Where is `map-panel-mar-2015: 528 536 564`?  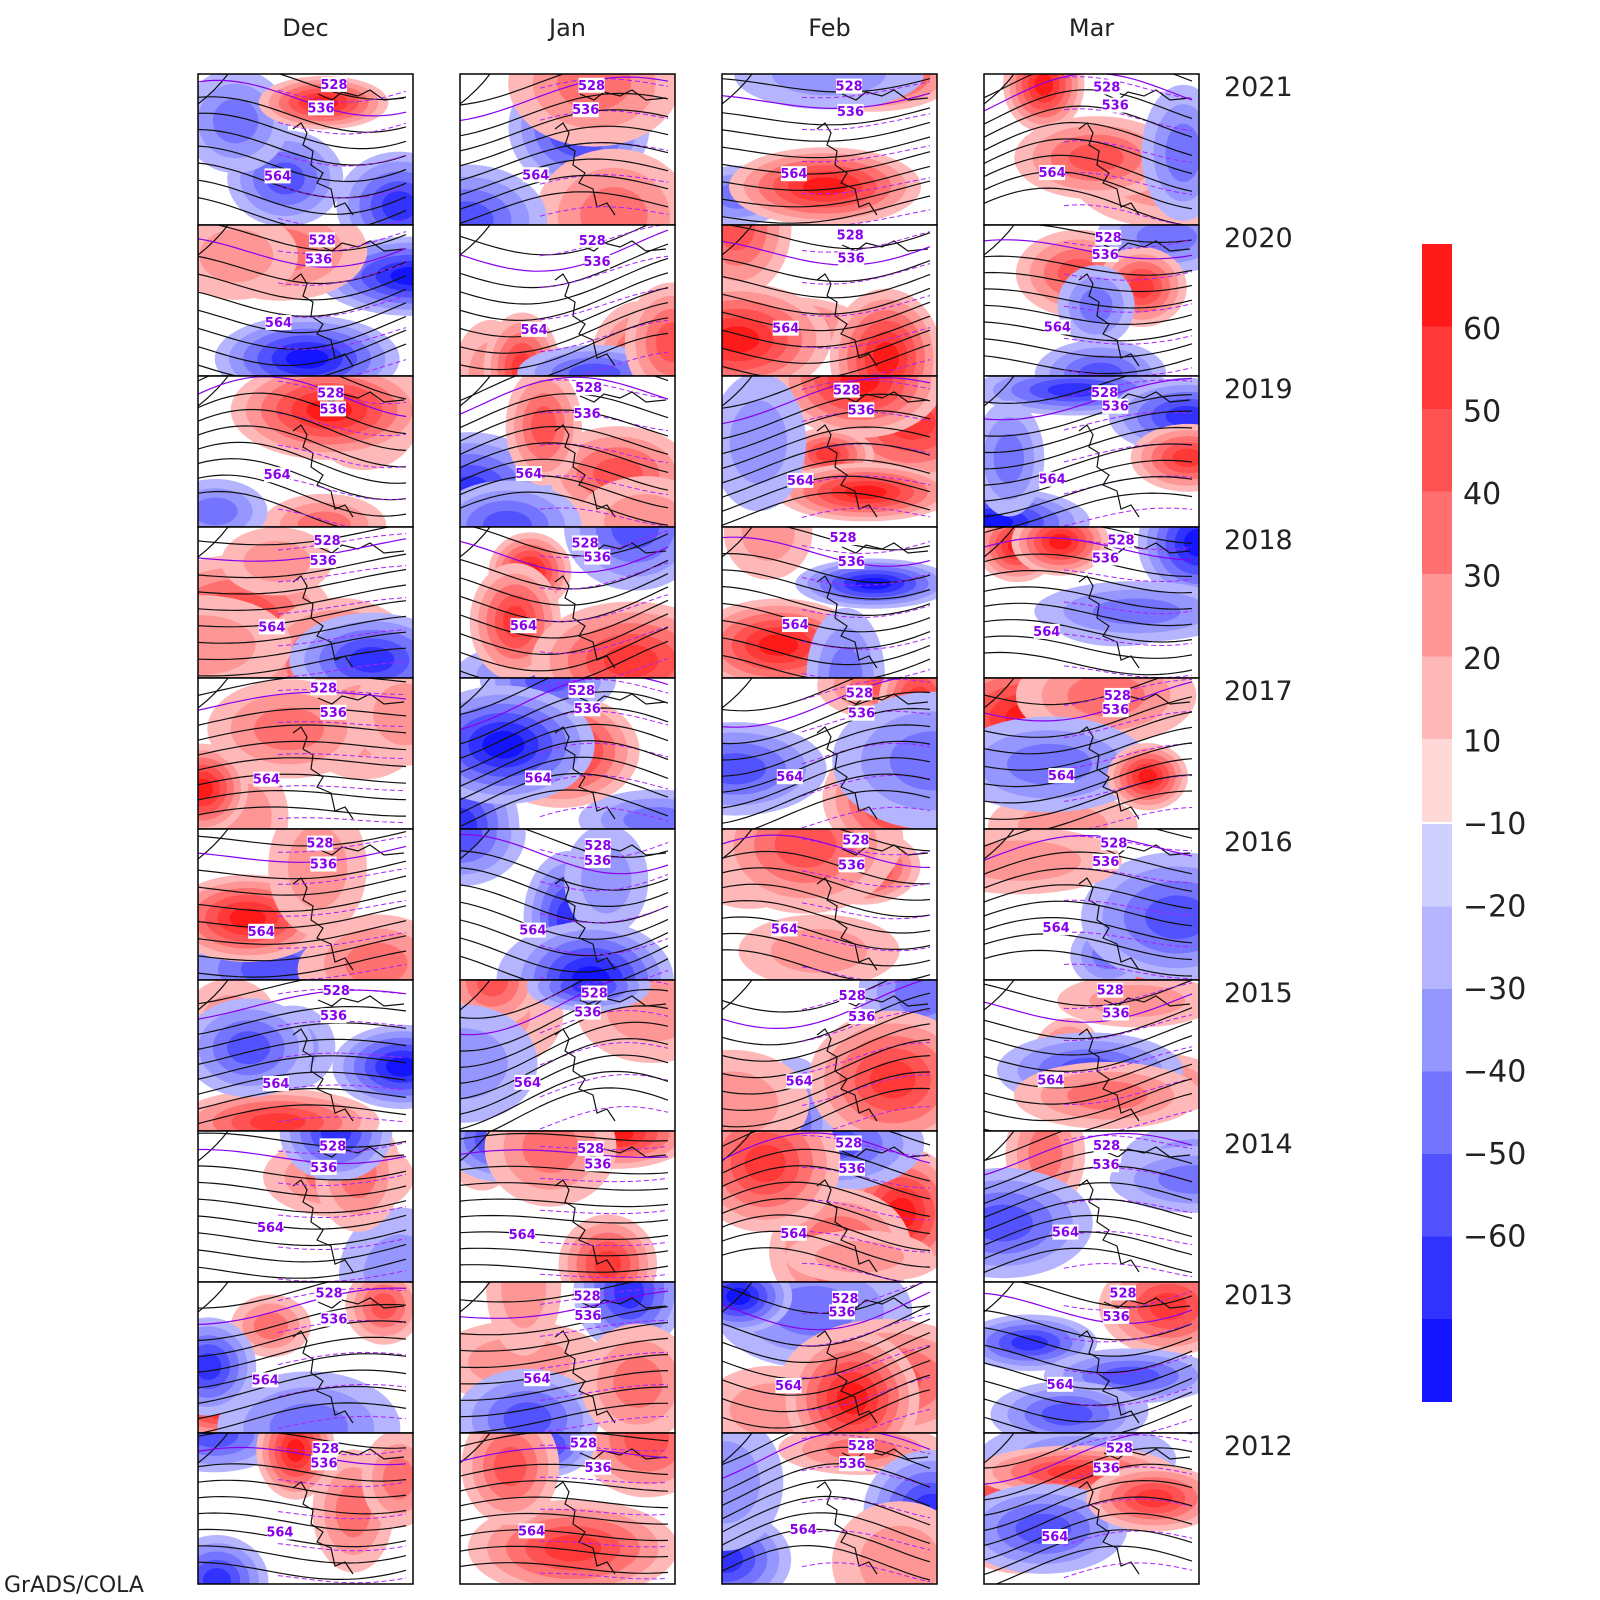 map-panel-mar-2015: 528 536 564 is located at coordinates (1091, 1055).